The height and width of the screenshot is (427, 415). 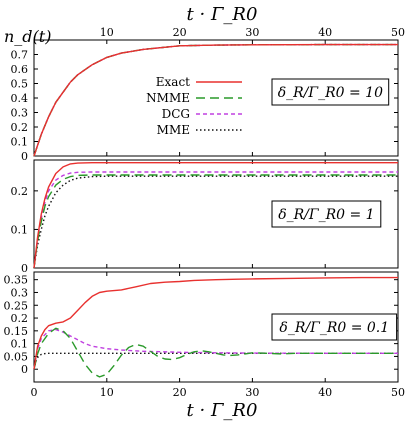 I want to click on bottom-x-tick-label: 30, so click(x=252, y=392).